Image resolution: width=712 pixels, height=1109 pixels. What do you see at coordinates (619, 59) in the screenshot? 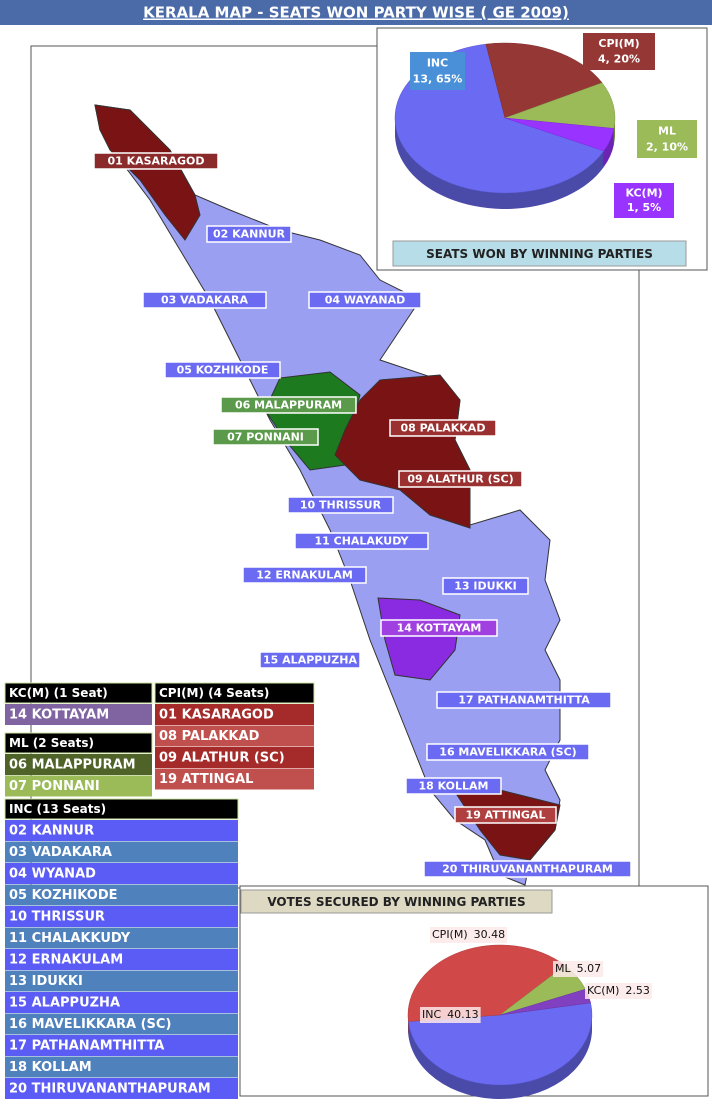
I see `data-label: 4, 20%` at bounding box center [619, 59].